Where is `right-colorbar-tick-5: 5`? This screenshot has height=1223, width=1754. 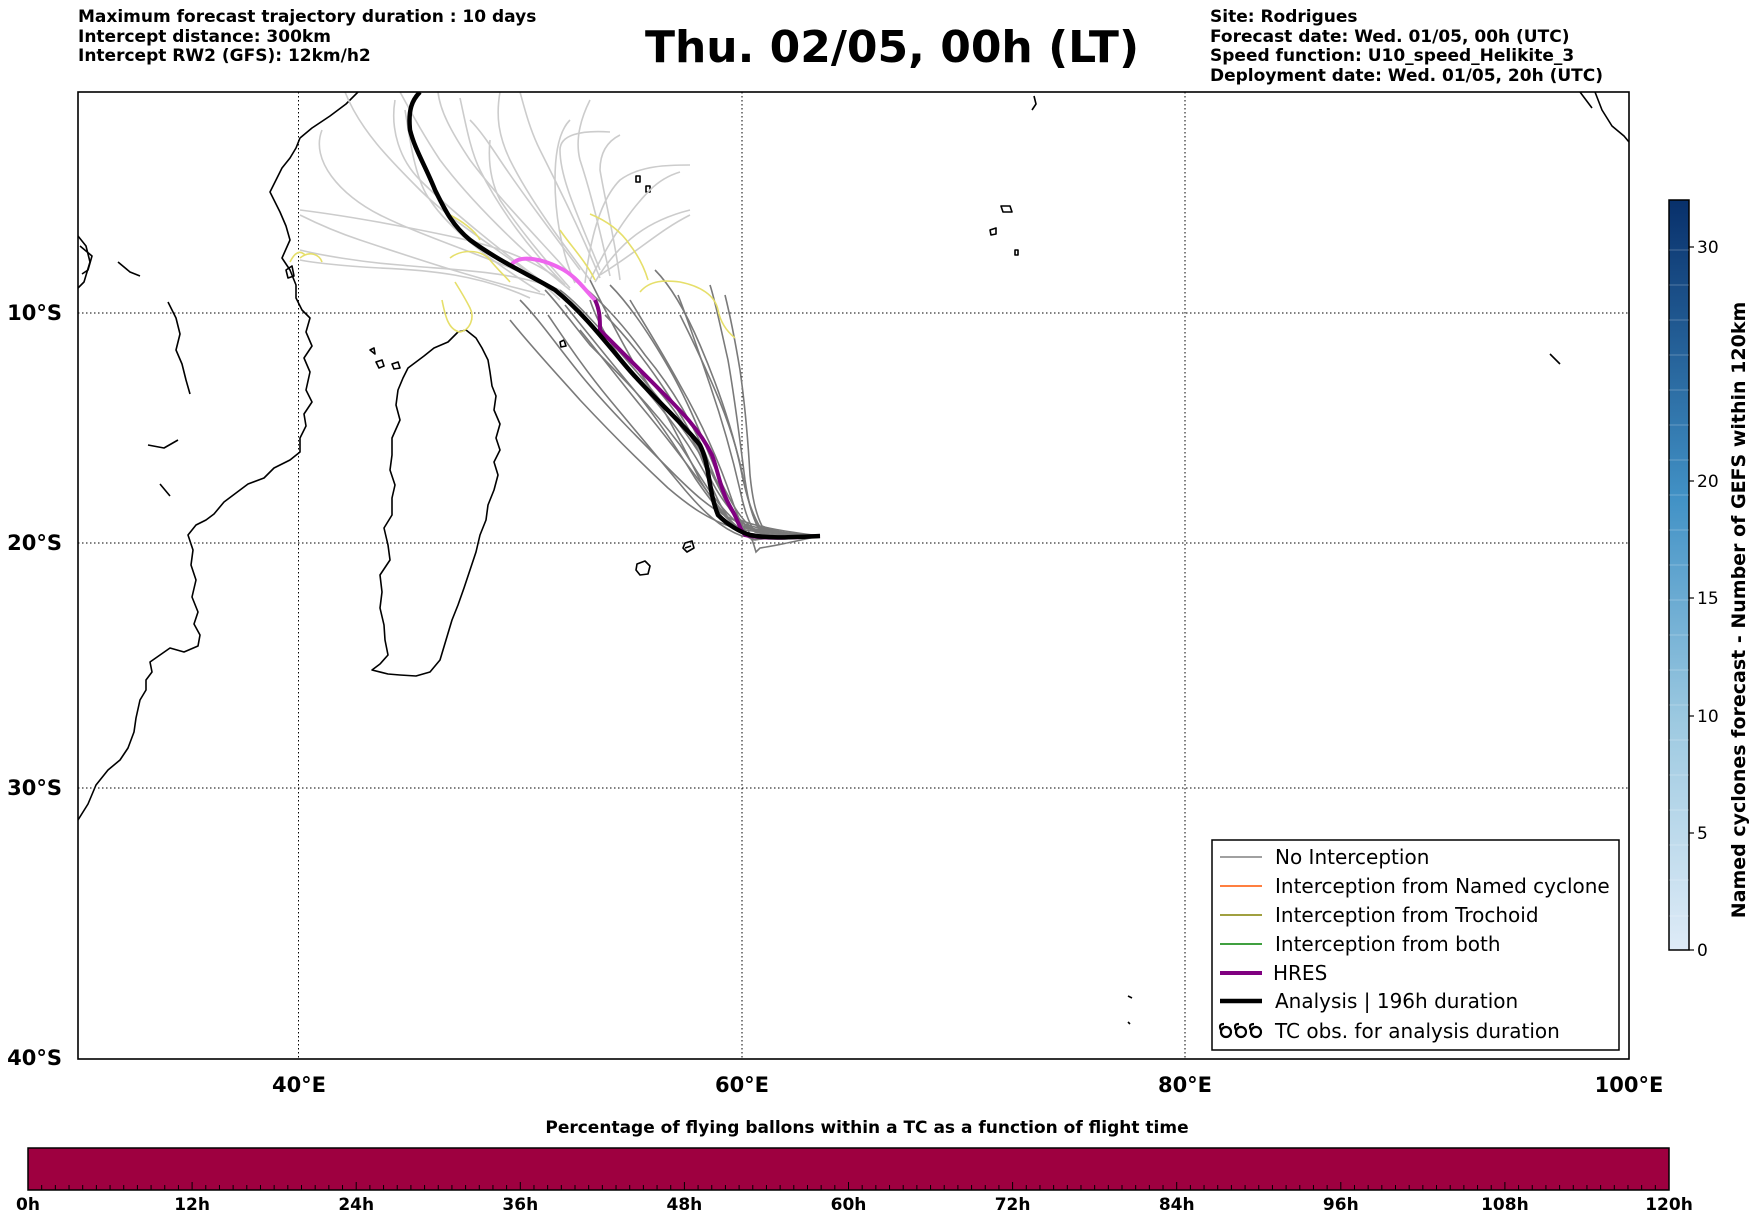 right-colorbar-tick-5: 5 is located at coordinates (1702, 834).